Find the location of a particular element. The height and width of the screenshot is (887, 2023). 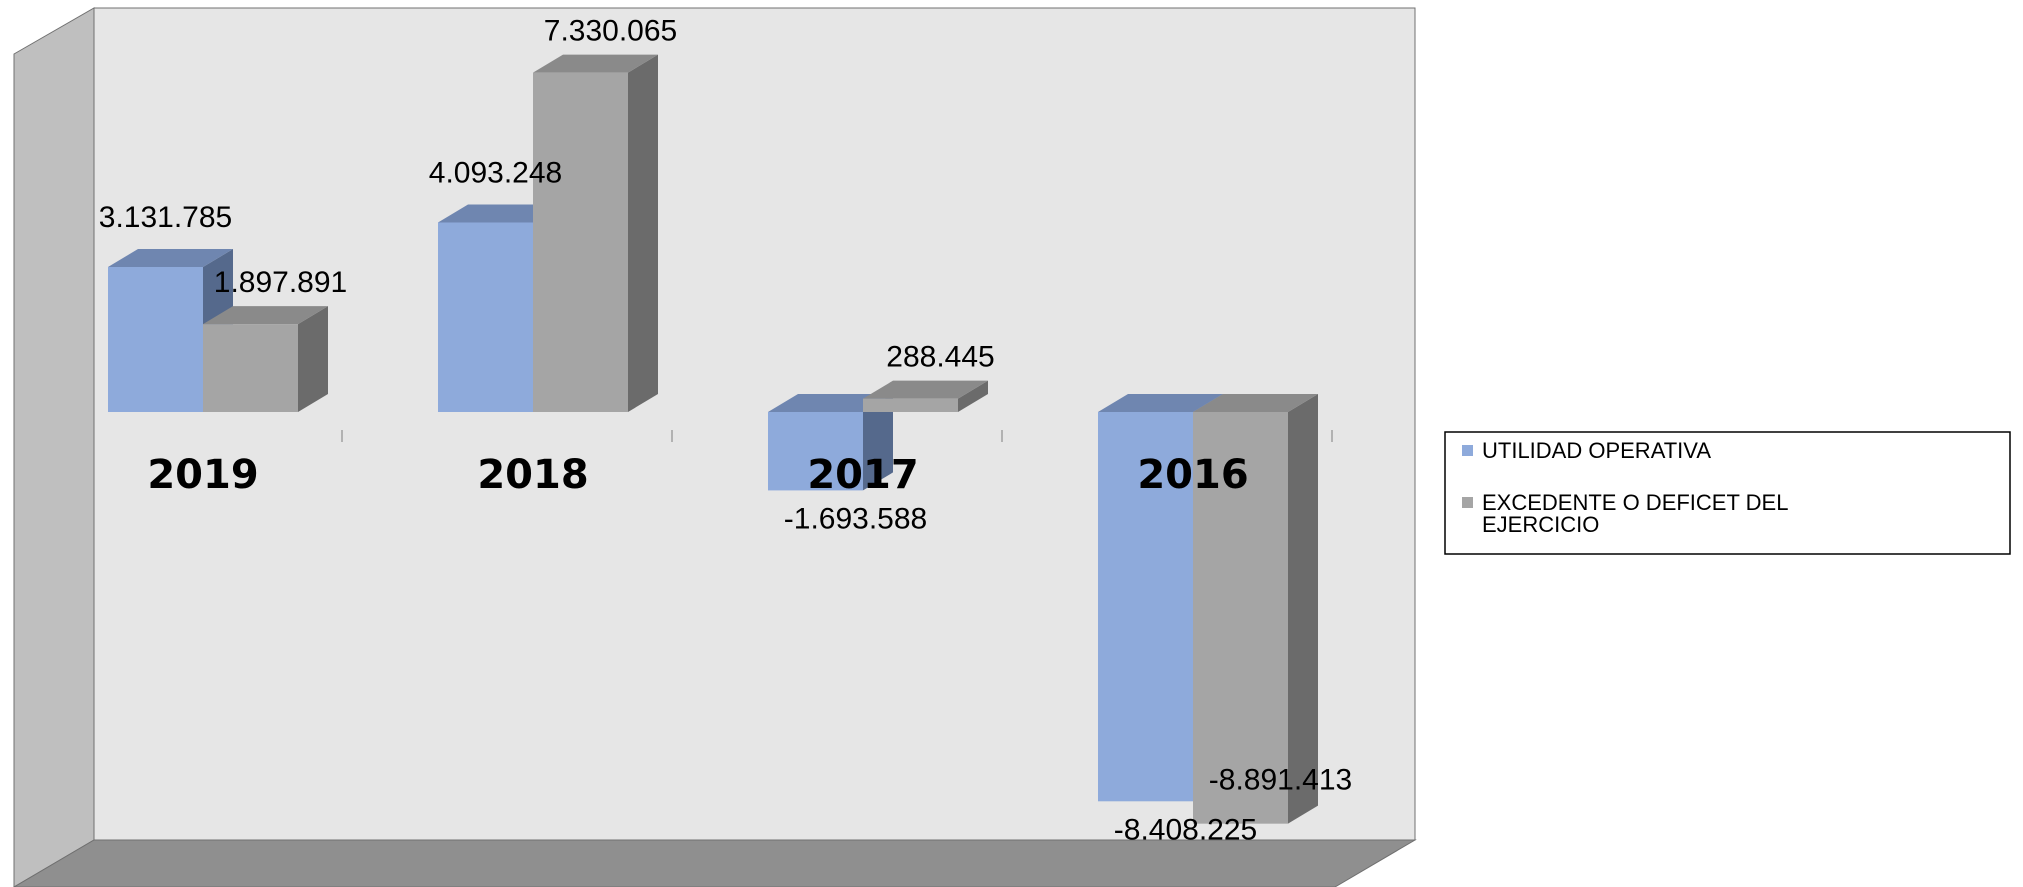

value-label: -8.408.225 is located at coordinates (1185, 829).